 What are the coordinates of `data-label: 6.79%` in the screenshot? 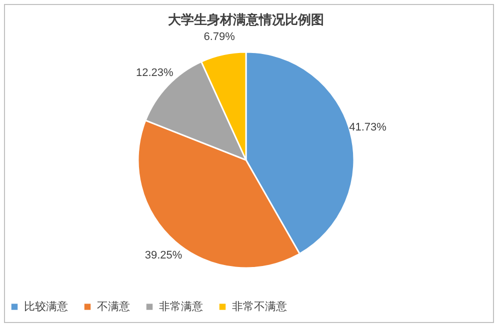 It's located at (220, 36).